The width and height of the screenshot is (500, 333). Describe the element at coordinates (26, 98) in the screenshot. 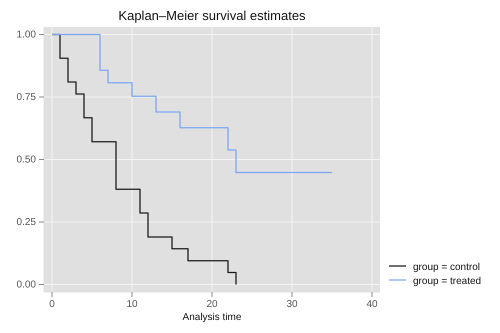

I see `y-tick-label: 0.75` at that location.